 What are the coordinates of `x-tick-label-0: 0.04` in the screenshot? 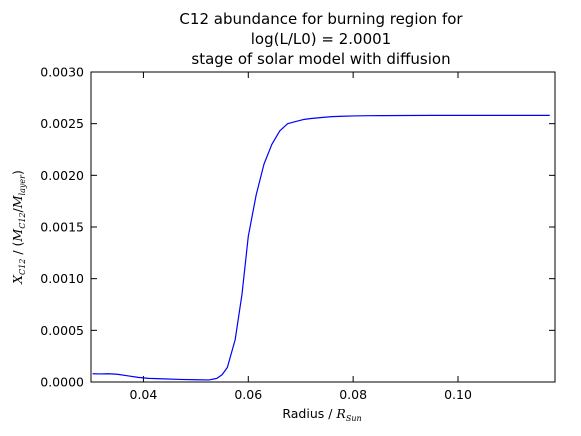 It's located at (144, 394).